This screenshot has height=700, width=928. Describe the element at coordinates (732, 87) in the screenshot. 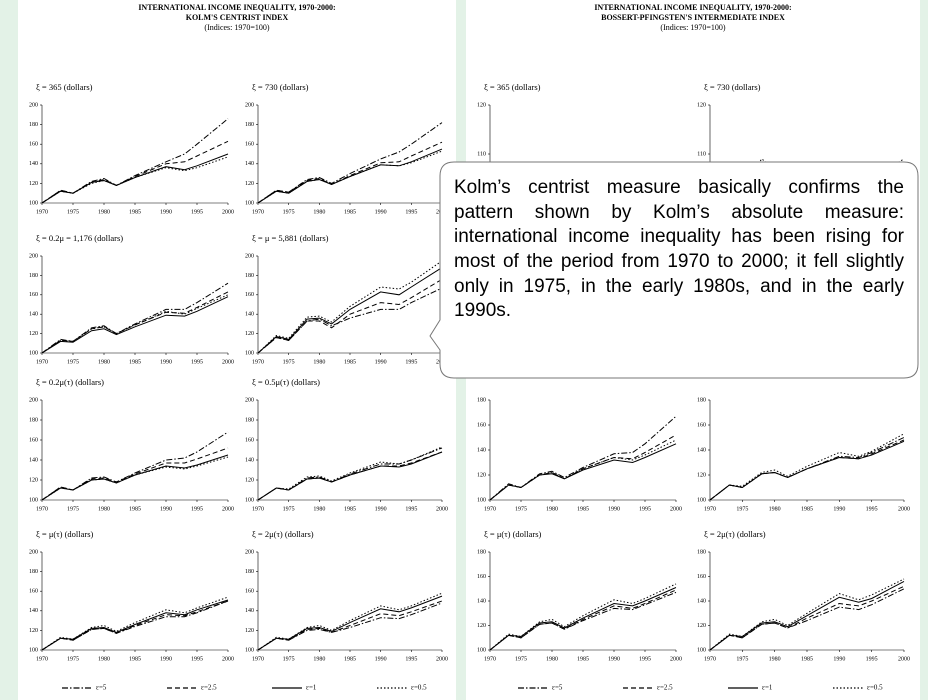

I see `chart-title: ξ = 730 (dollars)` at that location.